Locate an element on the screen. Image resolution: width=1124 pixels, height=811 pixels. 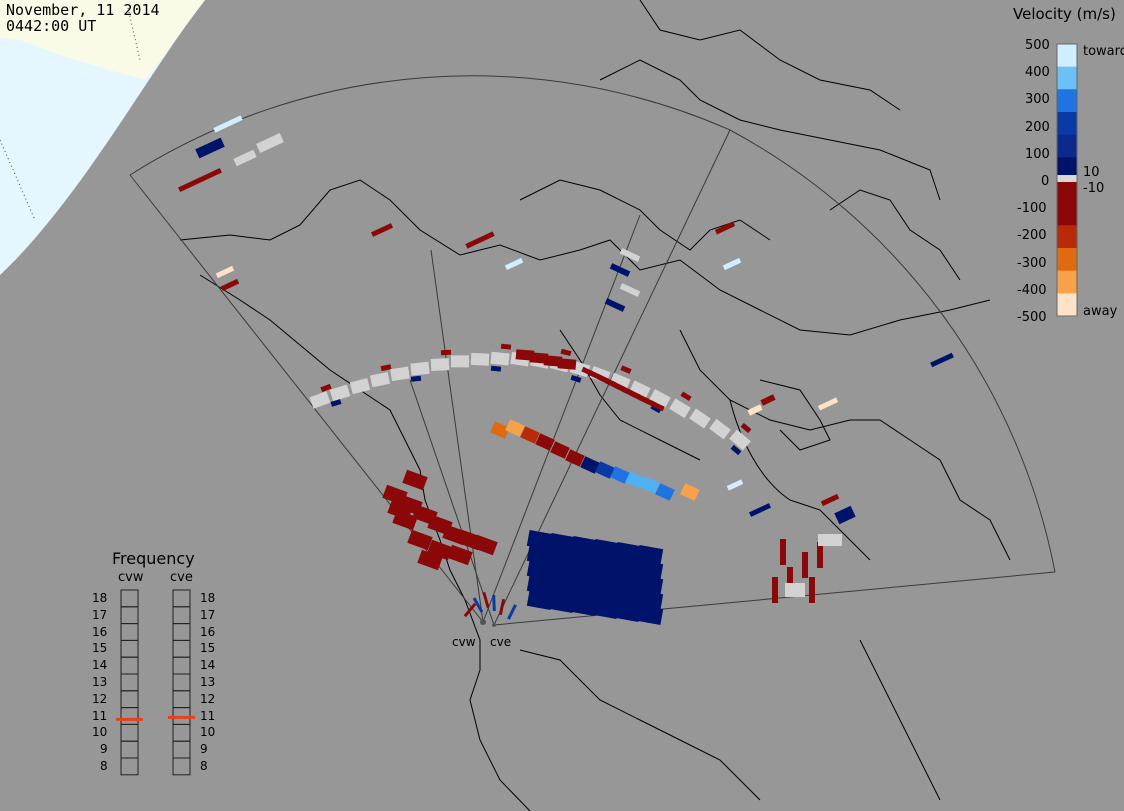
frequency-radar-cve: cve is located at coordinates (181, 577).